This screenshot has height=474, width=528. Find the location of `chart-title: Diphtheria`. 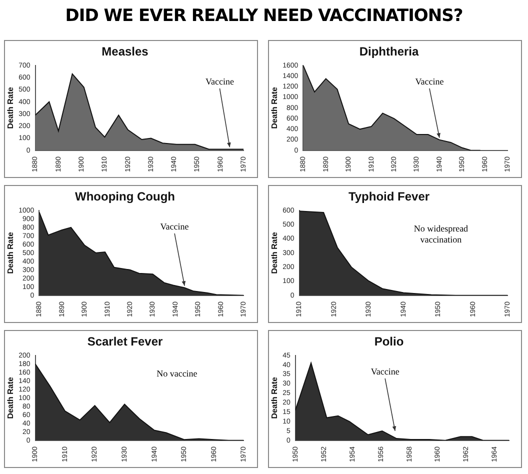

chart-title: Diphtheria is located at coordinates (389, 51).